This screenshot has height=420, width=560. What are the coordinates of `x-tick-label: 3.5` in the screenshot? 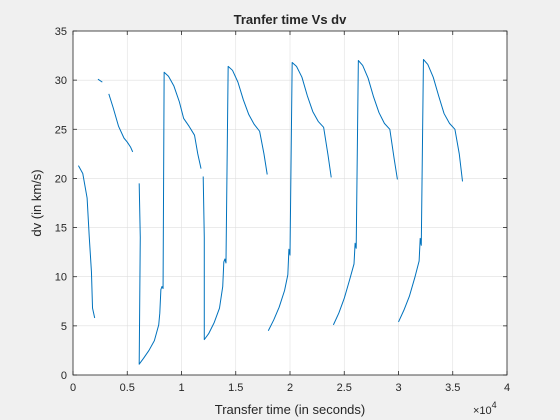 It's located at (452, 388).